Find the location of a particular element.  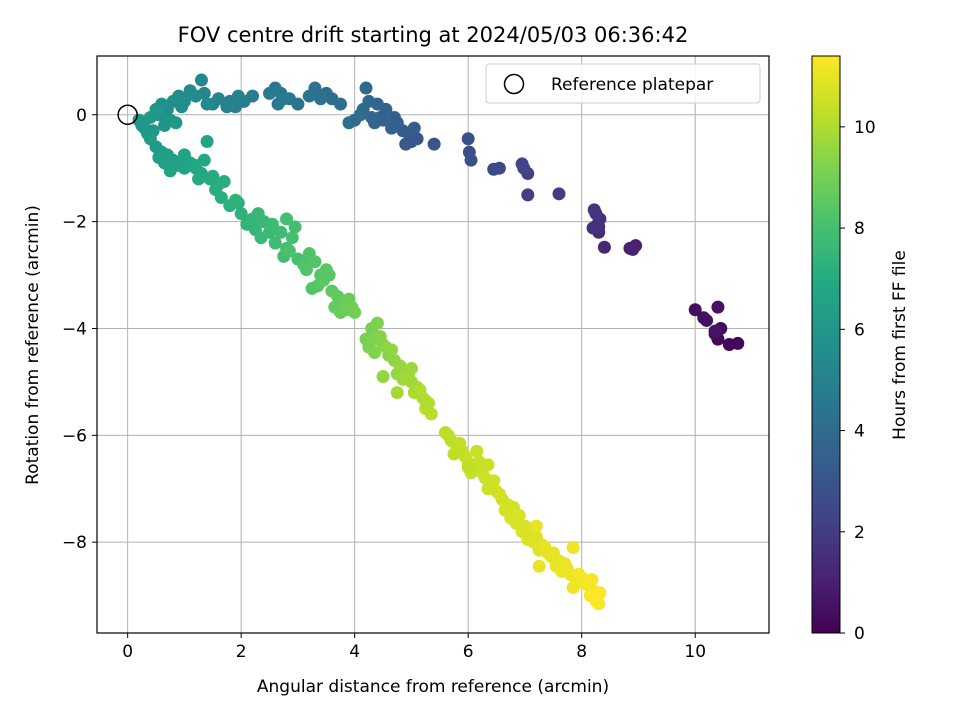

y-tick-label: −4 is located at coordinates (74, 329).